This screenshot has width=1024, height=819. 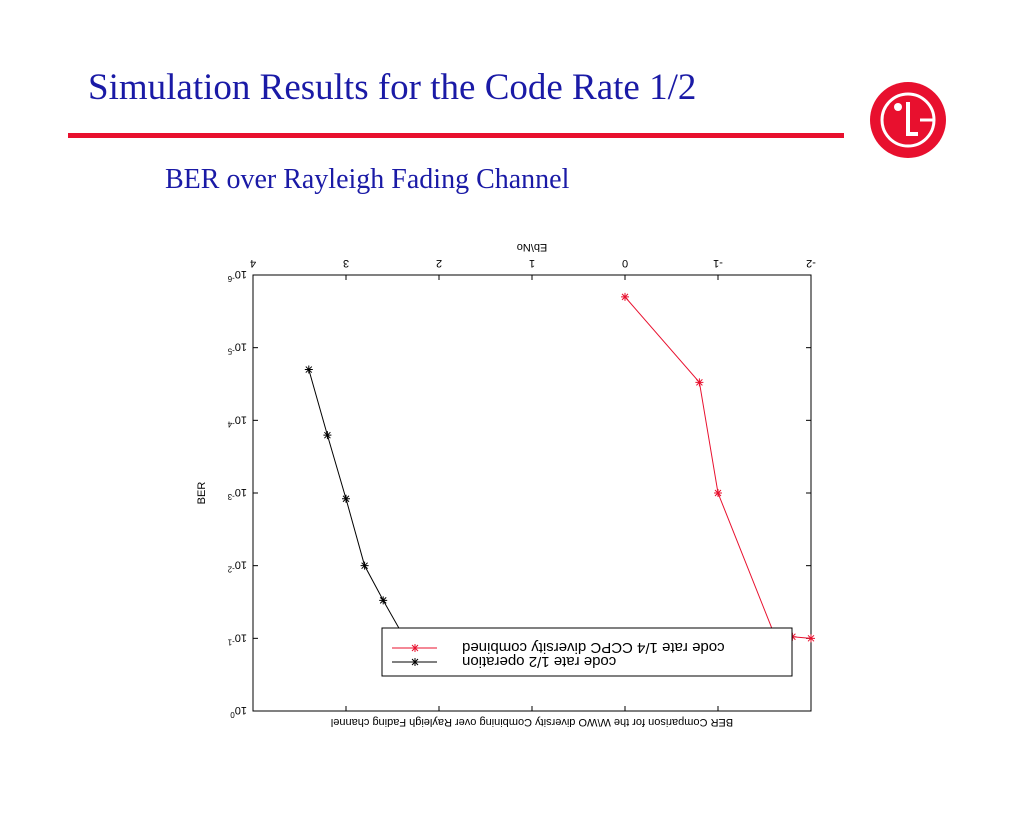 I want to click on y-tick-exponent: -3, so click(x=231, y=496).